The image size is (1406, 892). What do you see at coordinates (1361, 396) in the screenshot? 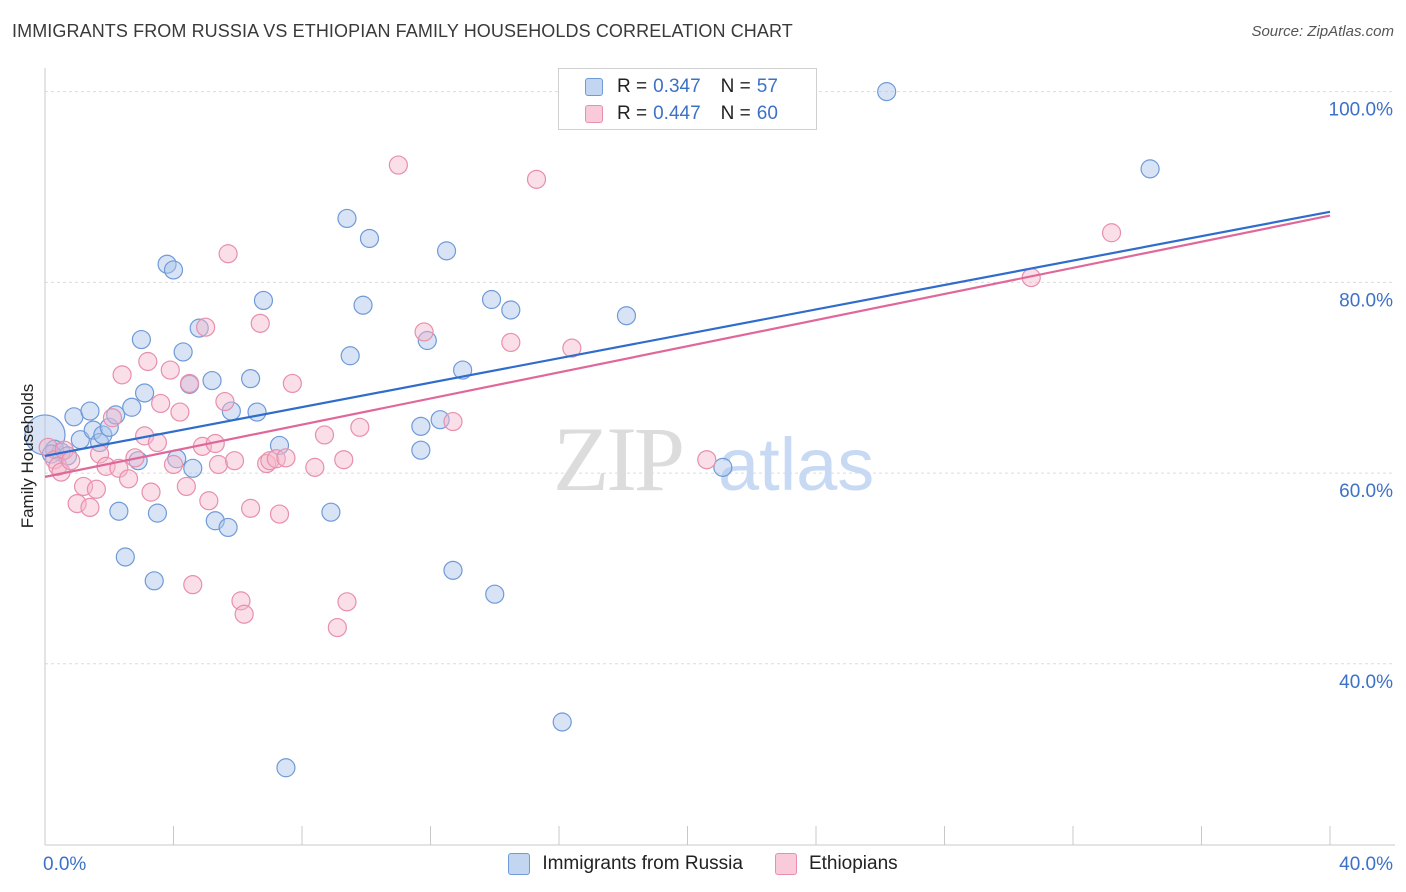
I see `y-tick-labels: 40.0% 60.0% 80.0% 100.0%` at bounding box center [1361, 396].